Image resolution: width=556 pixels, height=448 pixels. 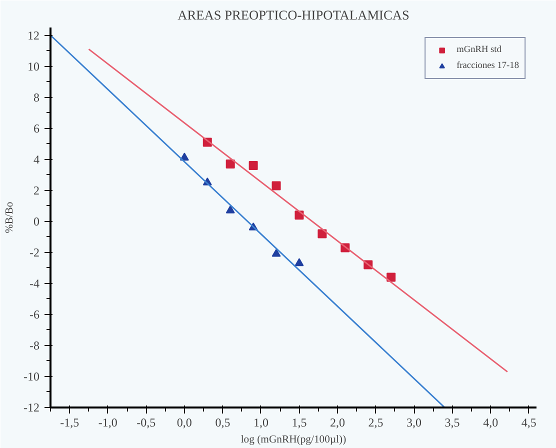 I want to click on y-tick-label: 12, so click(x=34, y=35).